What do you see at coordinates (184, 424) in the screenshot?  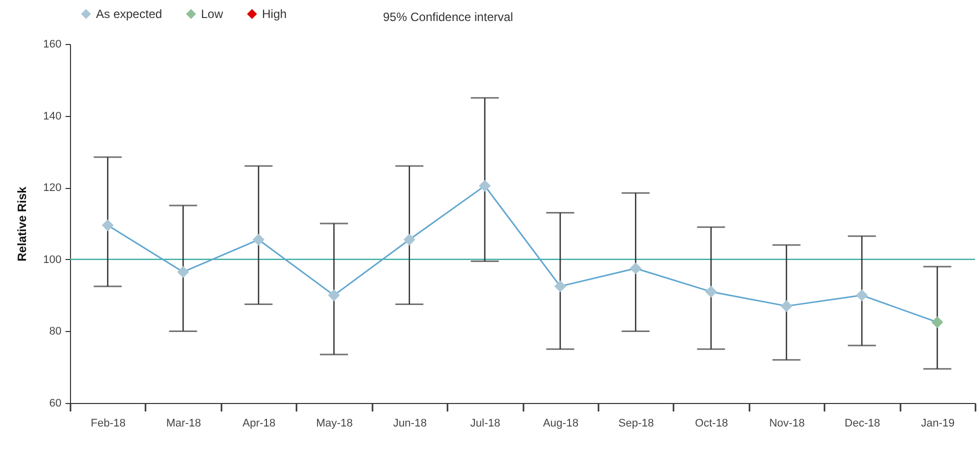 I see `x-tick-label: Mar-18` at bounding box center [184, 424].